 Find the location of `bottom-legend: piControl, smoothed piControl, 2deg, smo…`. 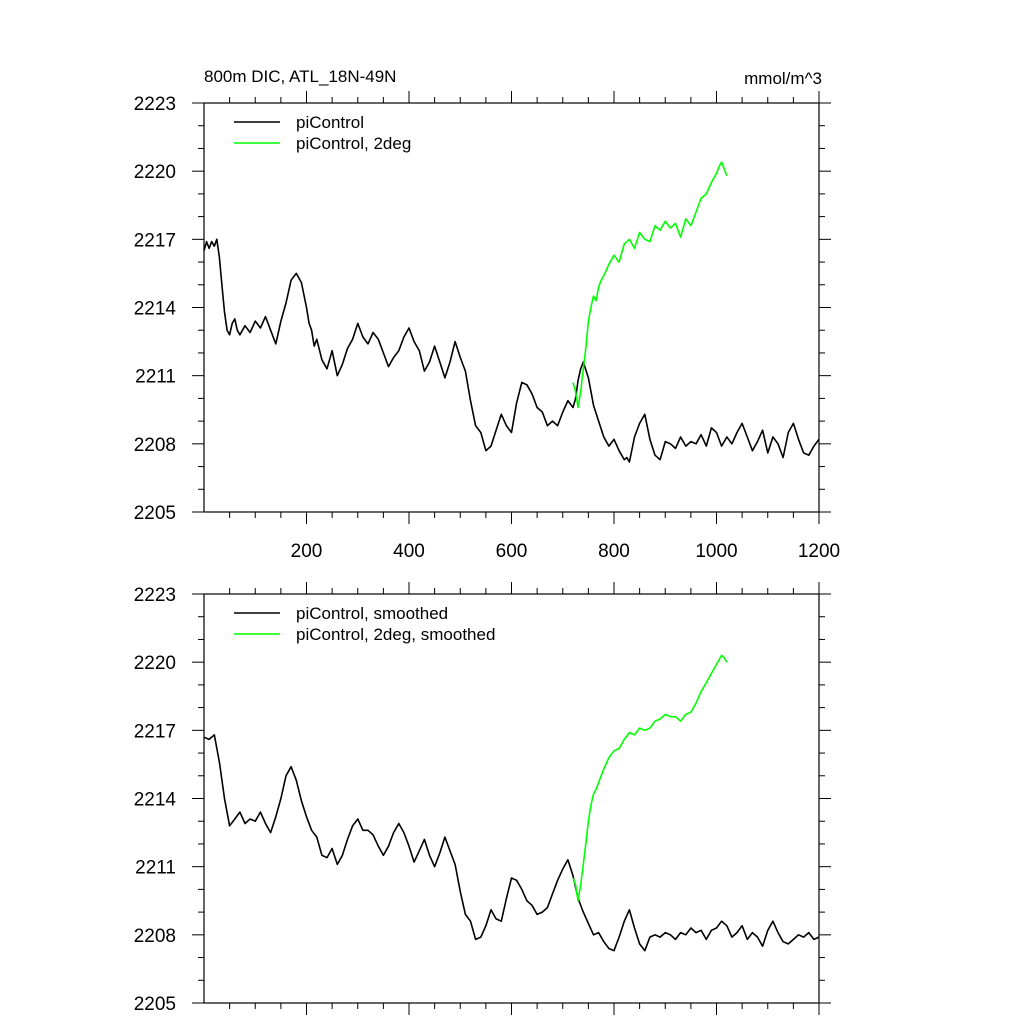

bottom-legend: piControl, smoothed piControl, 2deg, smo… is located at coordinates (364, 624).